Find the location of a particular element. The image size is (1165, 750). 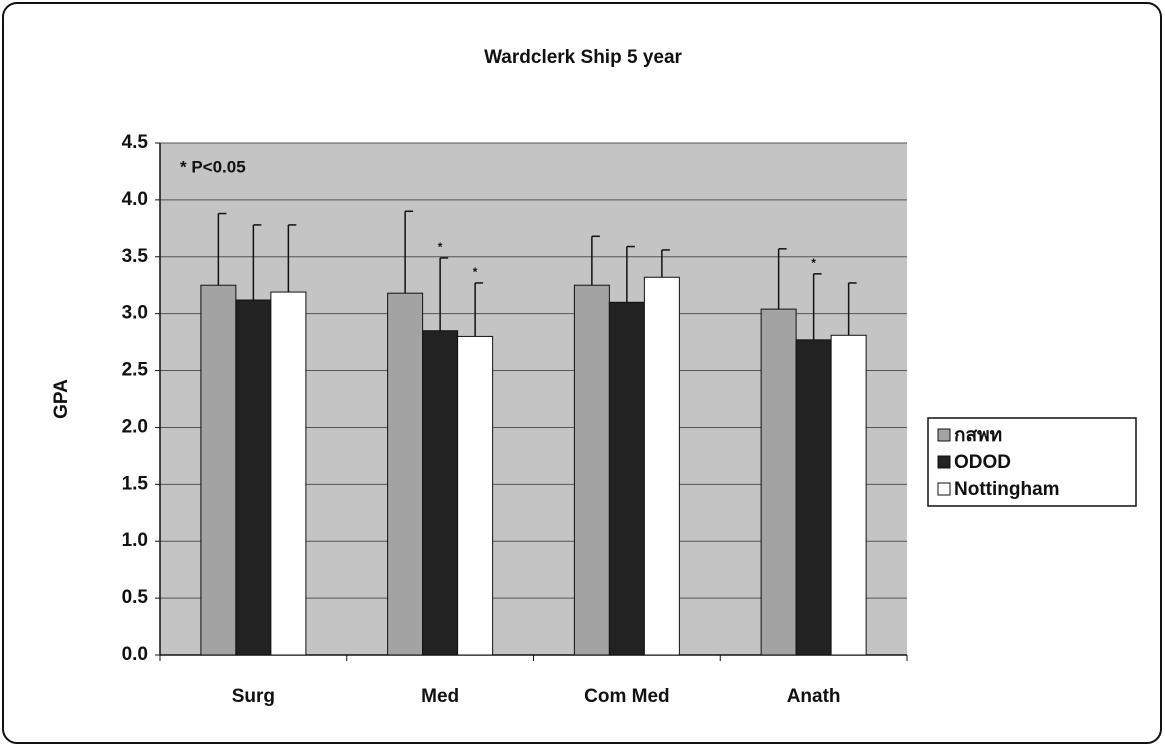

chart-title: Wardclerk Ship 5 year is located at coordinates (583, 57).